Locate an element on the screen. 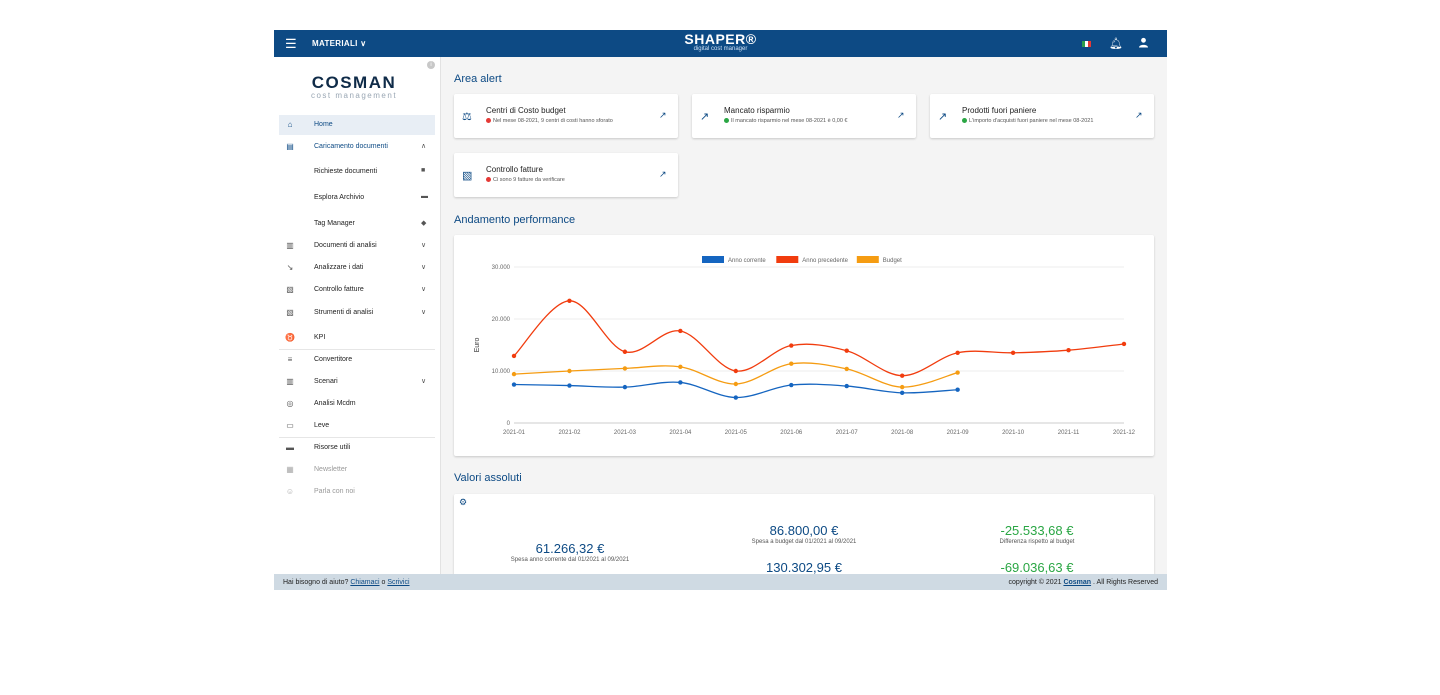  sidebar-item-controllo-fatture: ▧ Controllo fatture ∨ is located at coordinates (357, 290).